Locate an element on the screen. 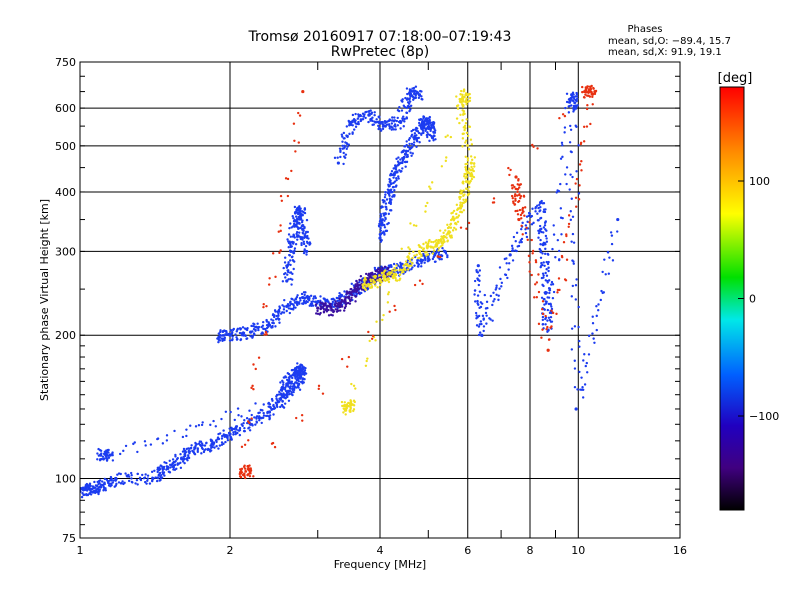 This screenshot has width=800, height=600. y-tick-label: 300 is located at coordinates (65, 251).